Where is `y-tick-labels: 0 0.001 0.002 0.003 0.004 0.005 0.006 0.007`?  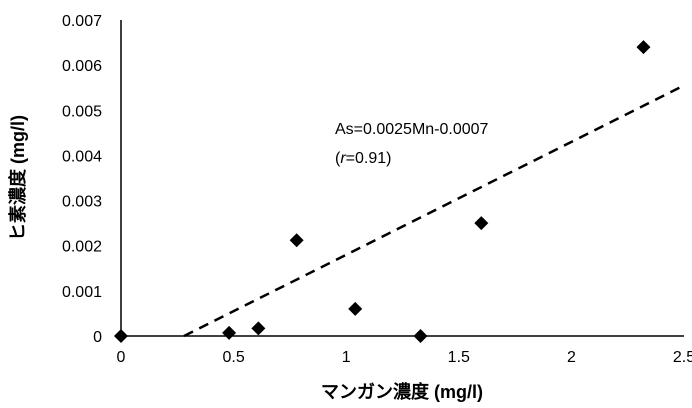 y-tick-labels: 0 0.001 0.002 0.003 0.004 0.005 0.006 0.007 is located at coordinates (82, 179).